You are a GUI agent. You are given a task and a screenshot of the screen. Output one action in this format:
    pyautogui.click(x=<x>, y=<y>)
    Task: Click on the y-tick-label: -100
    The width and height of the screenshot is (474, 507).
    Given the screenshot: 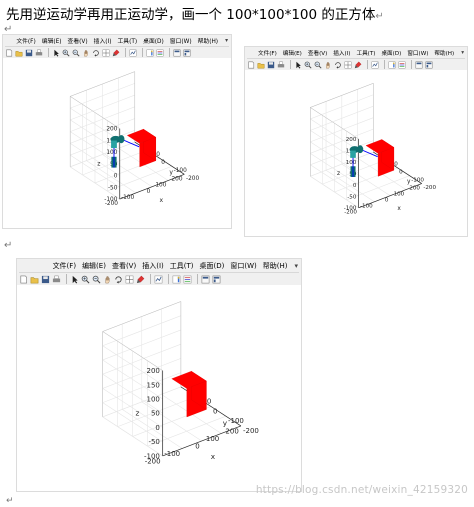 What is the action you would take?
    pyautogui.click(x=236, y=421)
    